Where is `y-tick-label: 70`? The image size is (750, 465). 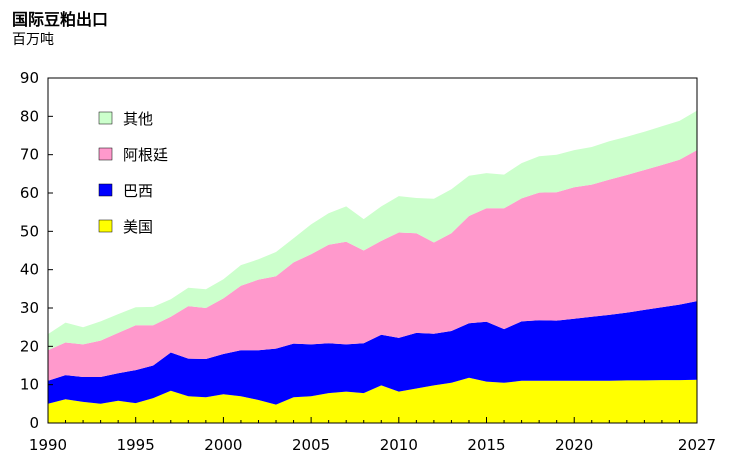
y-tick-label: 70 is located at coordinates (29, 155).